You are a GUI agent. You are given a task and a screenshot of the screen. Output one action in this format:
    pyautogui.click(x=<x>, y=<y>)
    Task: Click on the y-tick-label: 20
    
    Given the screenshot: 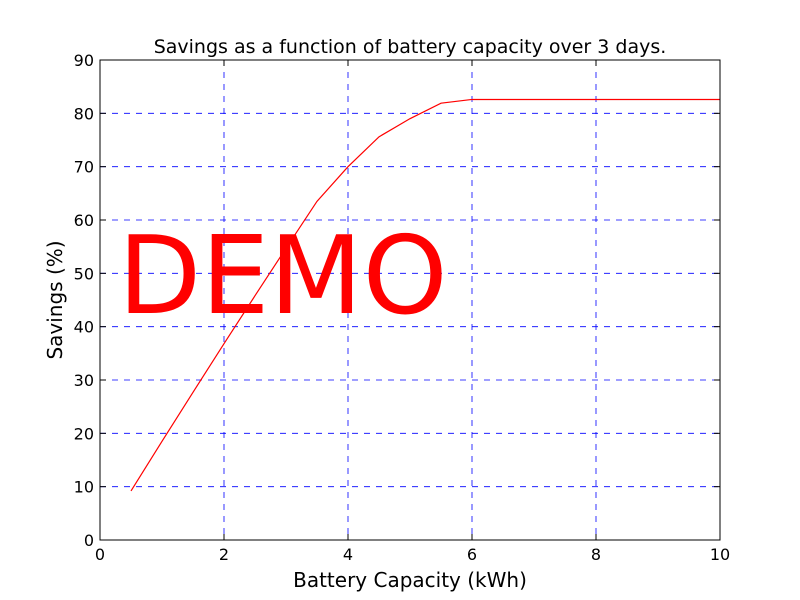 What is the action you would take?
    pyautogui.click(x=84, y=433)
    